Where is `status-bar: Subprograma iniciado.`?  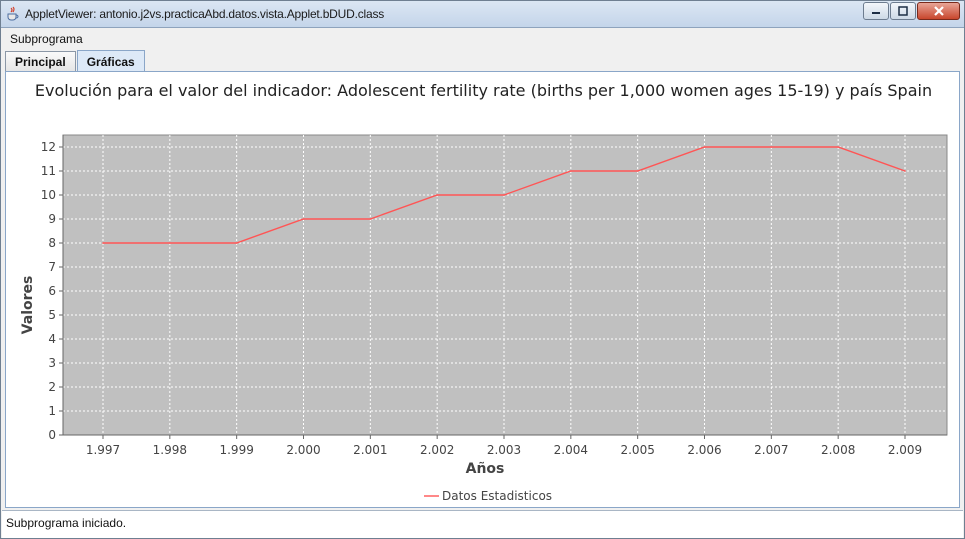
status-bar: Subprograma iniciado. is located at coordinates (482, 524).